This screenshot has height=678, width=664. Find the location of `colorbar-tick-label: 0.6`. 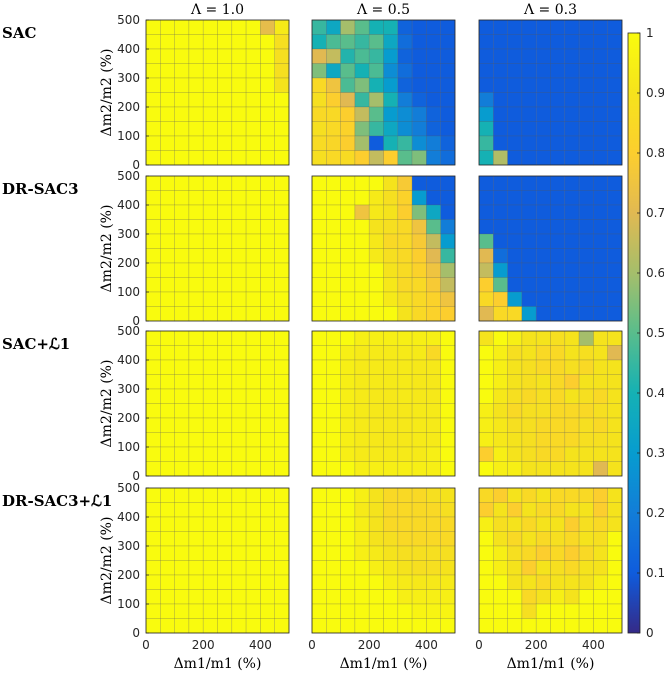

colorbar-tick-label: 0.6 is located at coordinates (655, 273).